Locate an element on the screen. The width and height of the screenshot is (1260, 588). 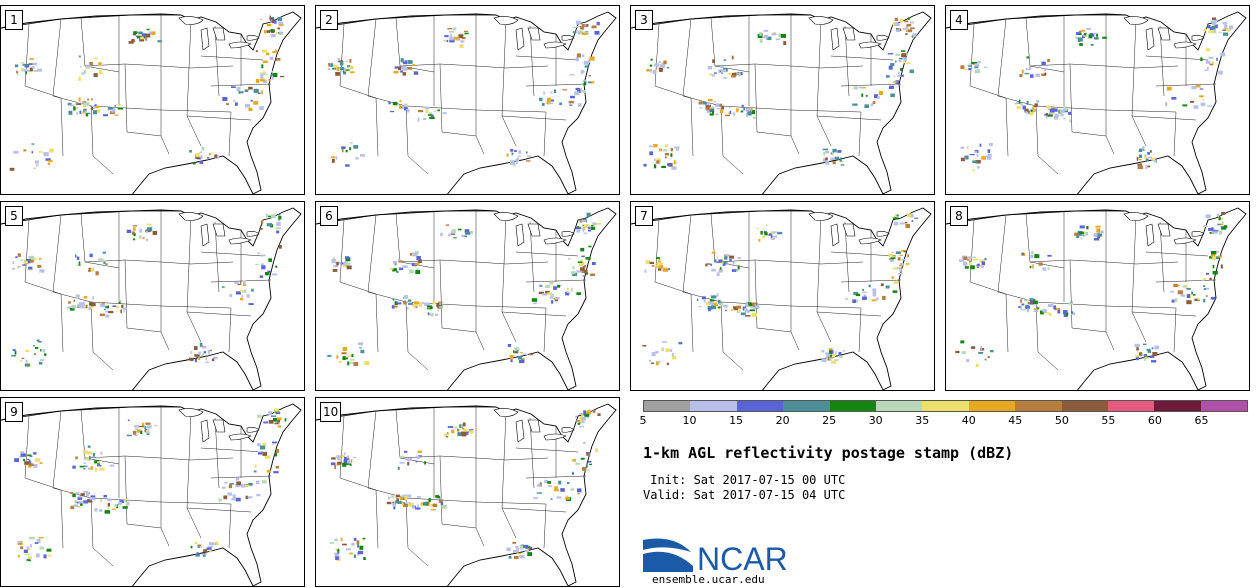
colorbar-segment is located at coordinates (1084, 406).